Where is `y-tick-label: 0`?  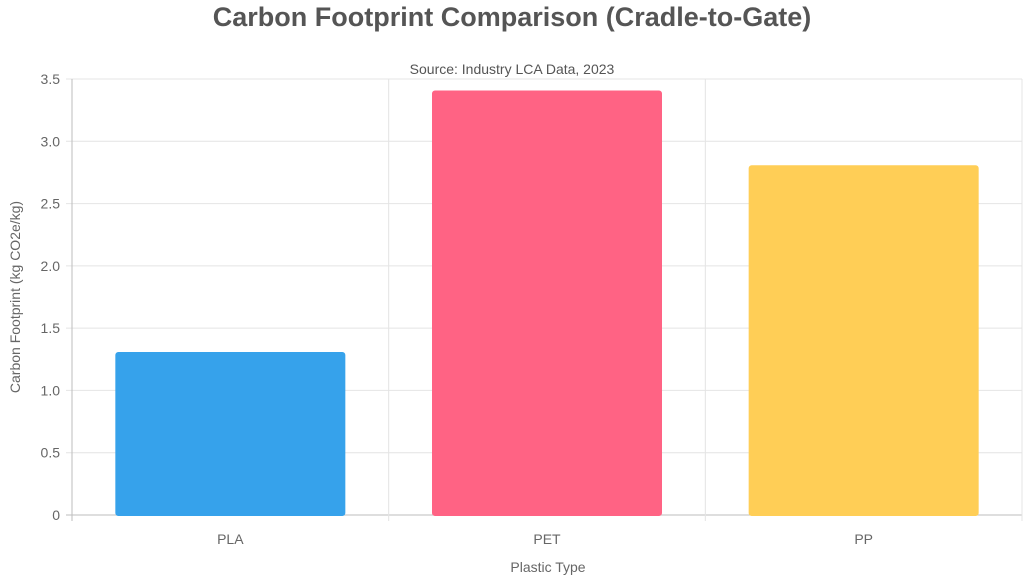
y-tick-label: 0 is located at coordinates (56, 515).